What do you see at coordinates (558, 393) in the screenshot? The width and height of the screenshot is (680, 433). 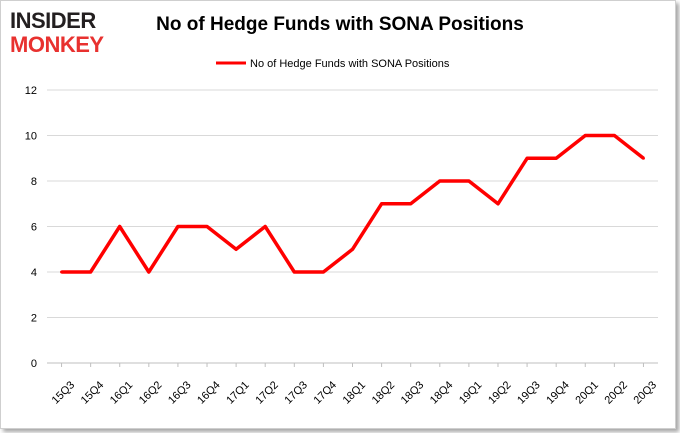 I see `x-tick-label: 19Q4` at bounding box center [558, 393].